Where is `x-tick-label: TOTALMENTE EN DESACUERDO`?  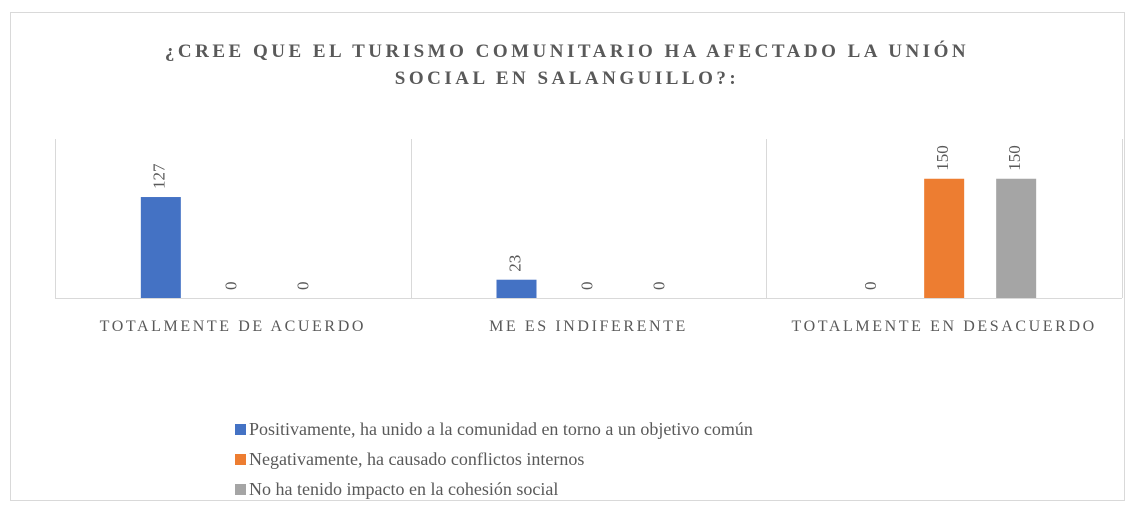
x-tick-label: TOTALMENTE EN DESACUERDO is located at coordinates (944, 326).